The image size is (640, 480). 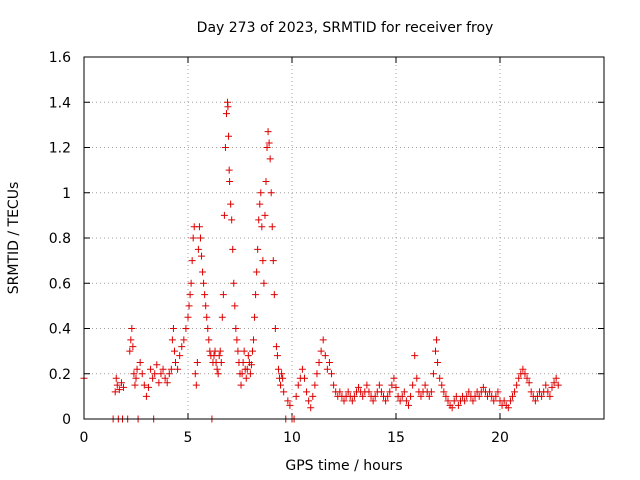 What do you see at coordinates (66, 420) in the screenshot?
I see `y-tick-label: 0` at bounding box center [66, 420].